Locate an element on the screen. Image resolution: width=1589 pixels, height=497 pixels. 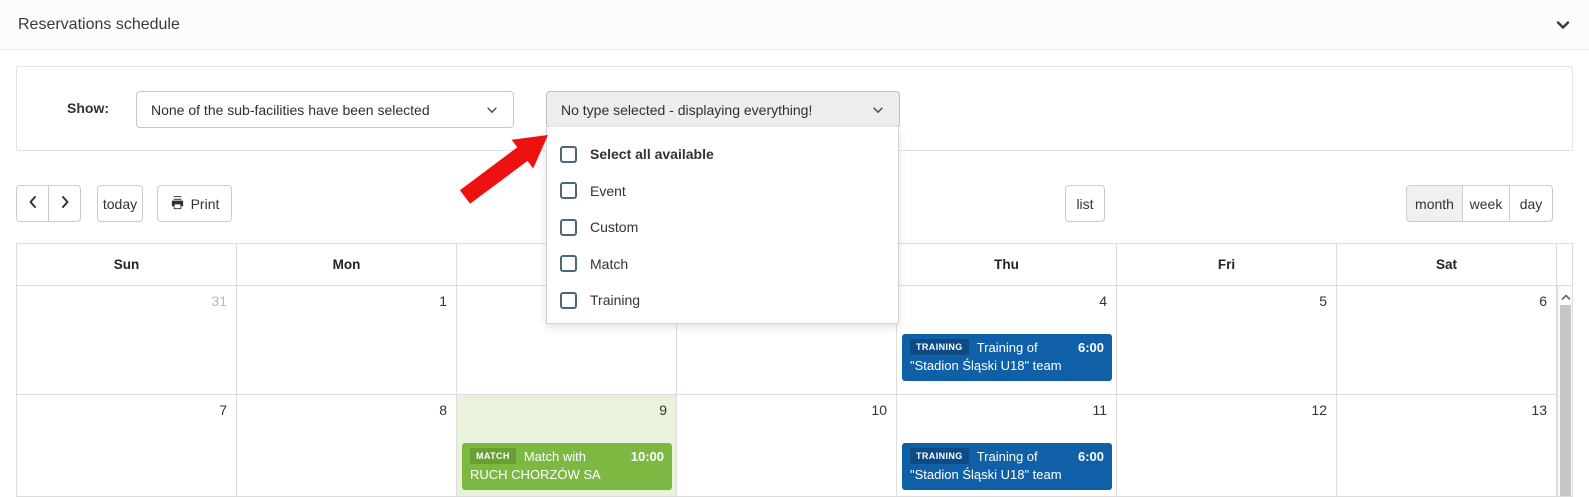
print-button-label: Print is located at coordinates (205, 203).